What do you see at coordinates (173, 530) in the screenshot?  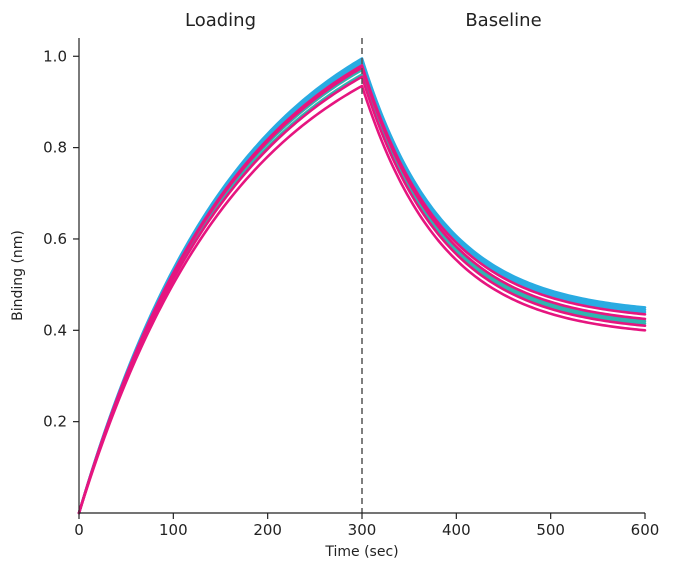 I see `x-tick-label: 100` at bounding box center [173, 530].